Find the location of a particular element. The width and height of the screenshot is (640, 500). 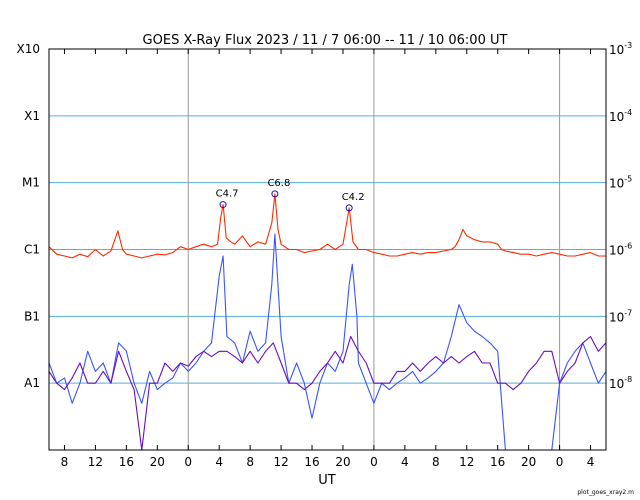

footer-note: plot_goes_xray2.m is located at coordinates (605, 492).